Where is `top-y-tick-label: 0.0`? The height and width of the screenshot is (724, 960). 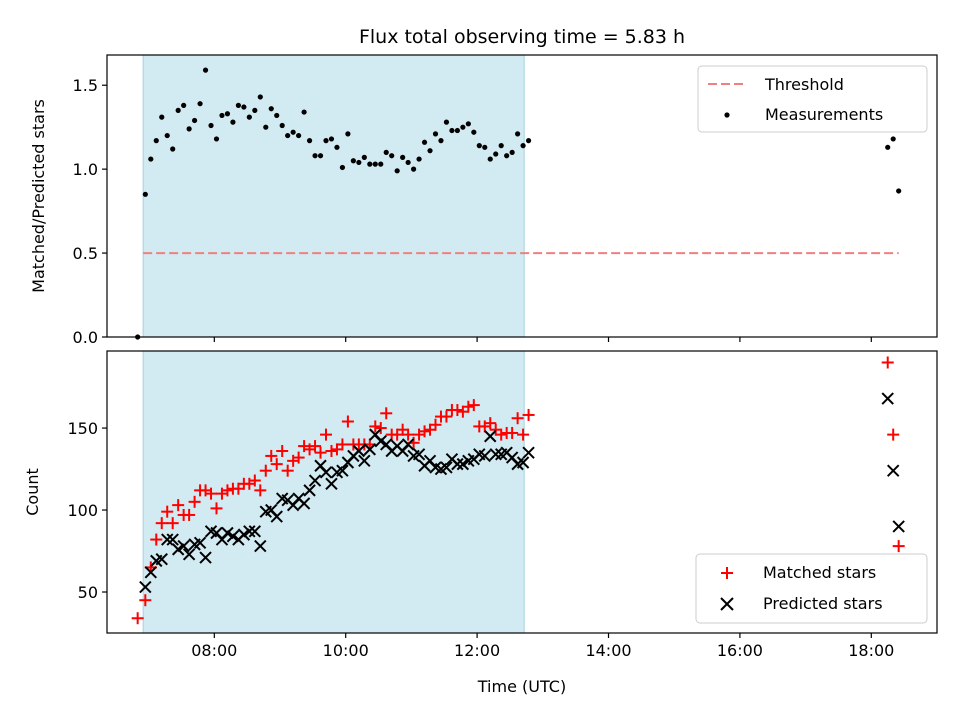
top-y-tick-label: 0.0 is located at coordinates (85, 337).